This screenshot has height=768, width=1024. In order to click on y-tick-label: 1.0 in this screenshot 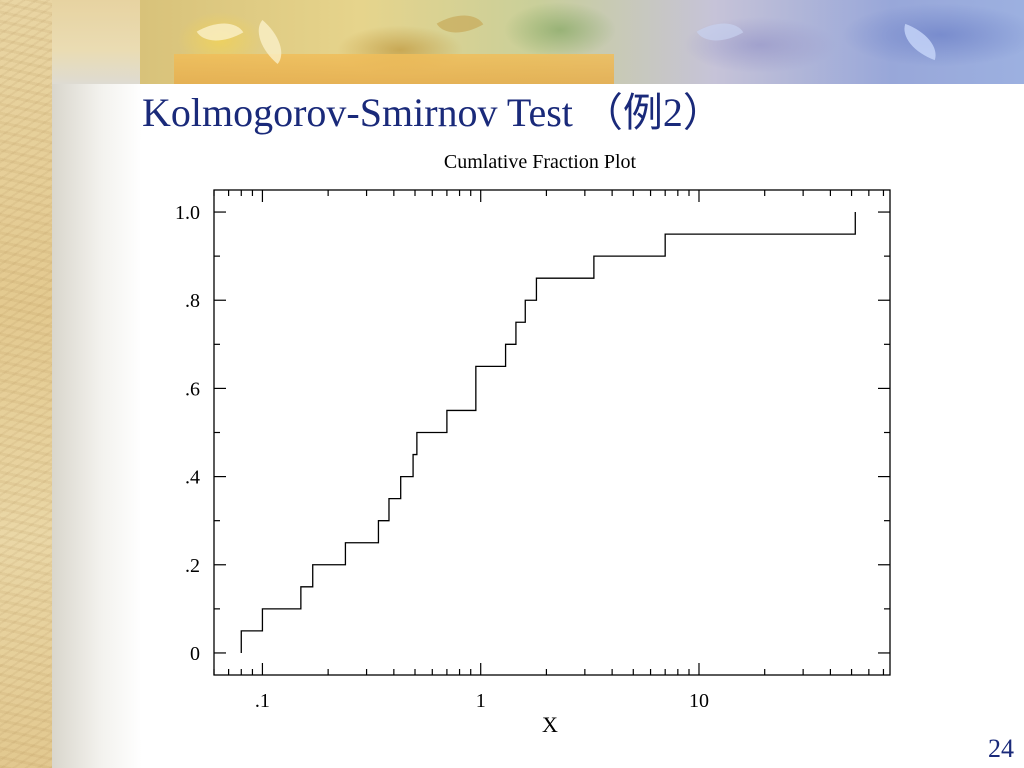, I will do `click(187, 213)`.